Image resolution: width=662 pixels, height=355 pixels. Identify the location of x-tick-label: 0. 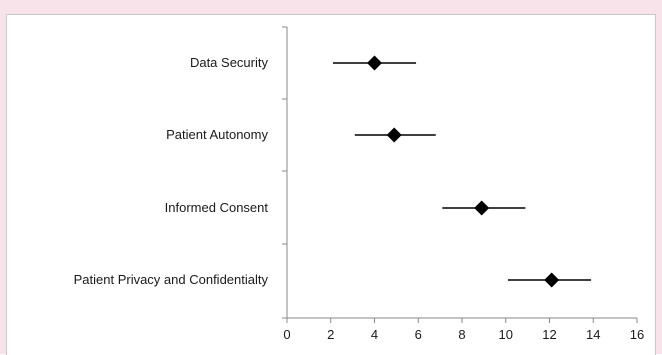
(286, 334).